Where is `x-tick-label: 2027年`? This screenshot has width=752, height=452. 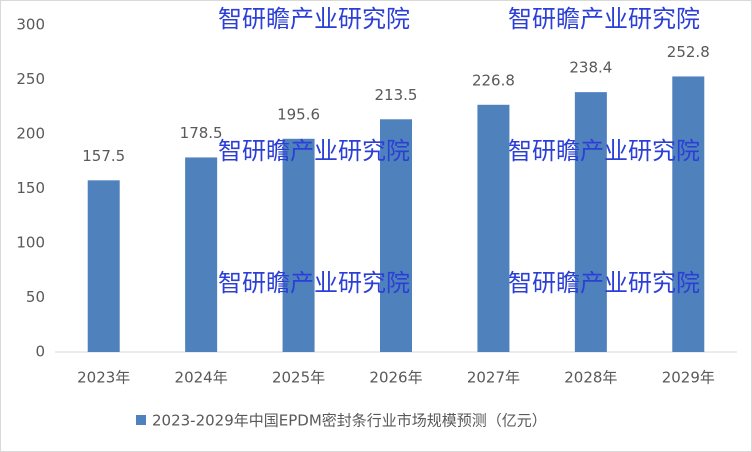
x-tick-label: 2027年 is located at coordinates (493, 378).